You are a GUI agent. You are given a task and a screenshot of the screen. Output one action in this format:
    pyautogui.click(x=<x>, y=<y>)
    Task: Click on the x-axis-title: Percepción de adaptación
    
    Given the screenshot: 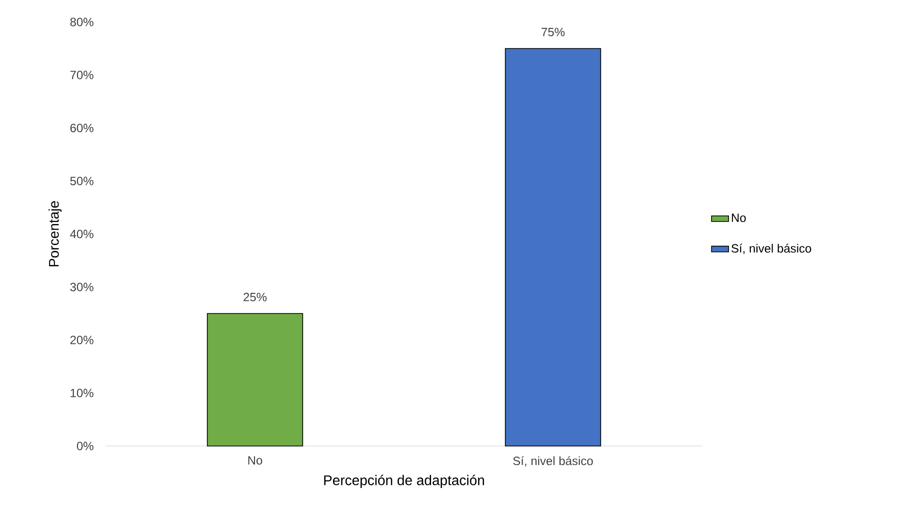 What is the action you would take?
    pyautogui.click(x=404, y=481)
    